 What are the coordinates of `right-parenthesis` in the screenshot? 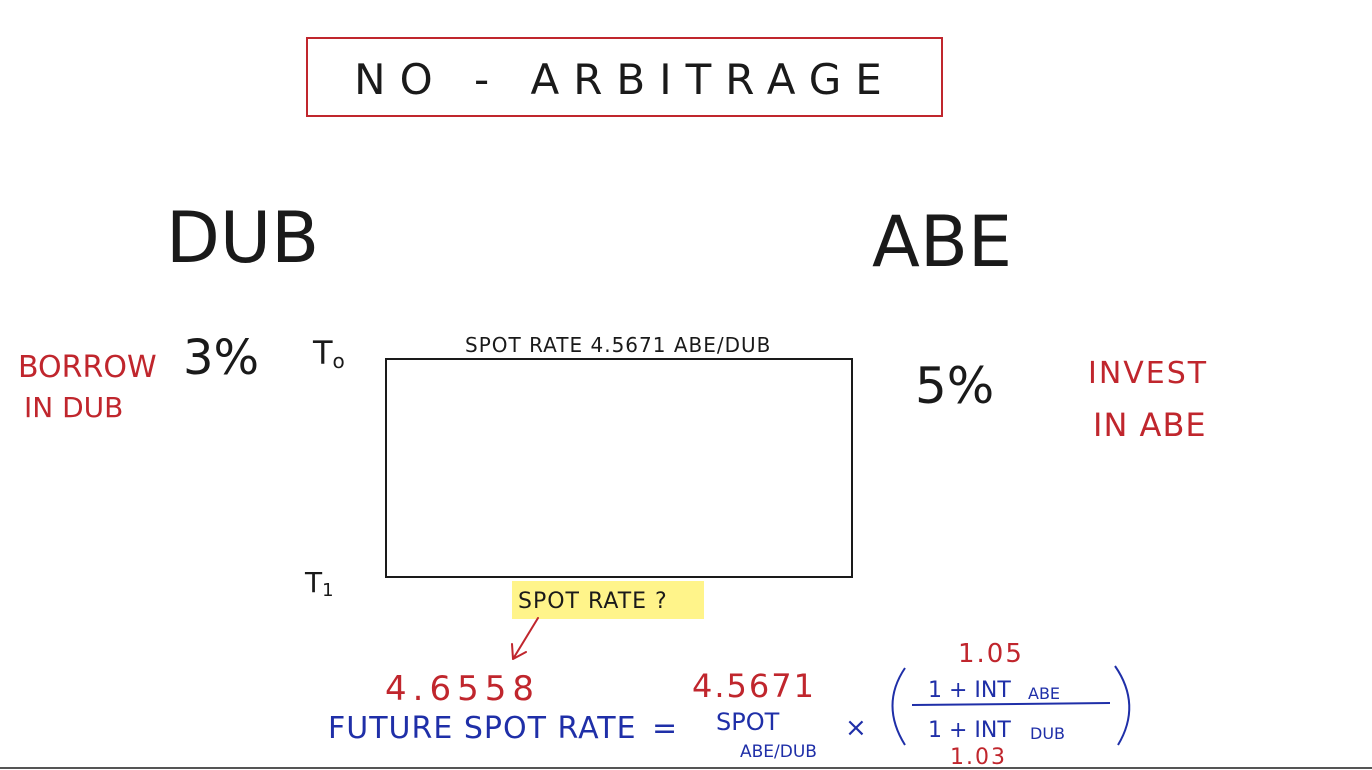 It's located at (1122, 705).